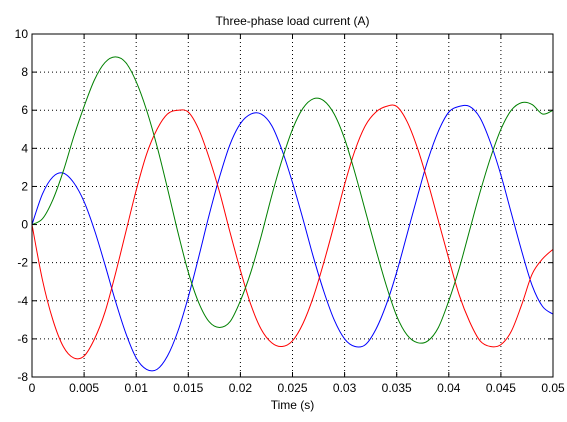 This screenshot has height=422, width=567. What do you see at coordinates (397, 388) in the screenshot?
I see `x-tick-label: 0.035` at bounding box center [397, 388].